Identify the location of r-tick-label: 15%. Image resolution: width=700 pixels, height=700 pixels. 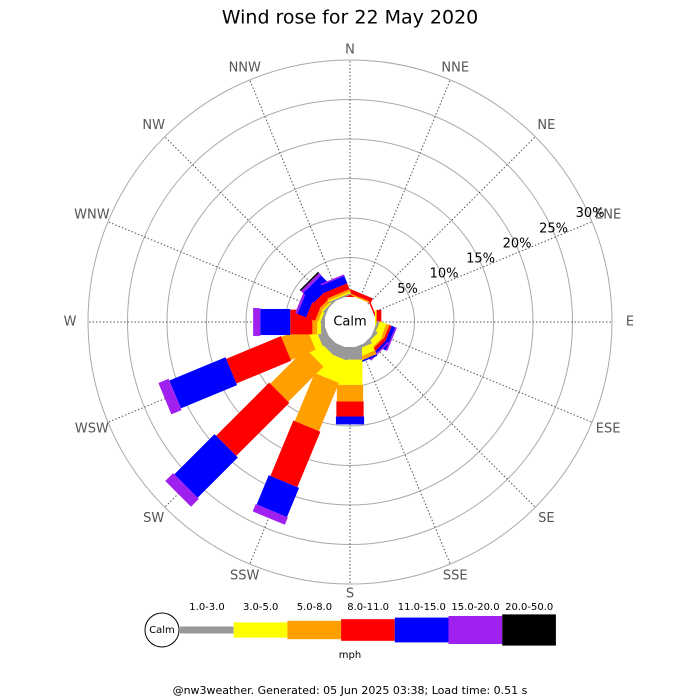
(480, 259).